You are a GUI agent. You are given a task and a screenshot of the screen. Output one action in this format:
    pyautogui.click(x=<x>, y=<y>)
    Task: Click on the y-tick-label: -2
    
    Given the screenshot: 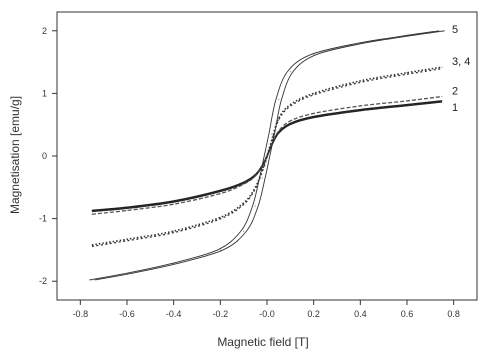 What is the action you would take?
    pyautogui.click(x=43, y=281)
    